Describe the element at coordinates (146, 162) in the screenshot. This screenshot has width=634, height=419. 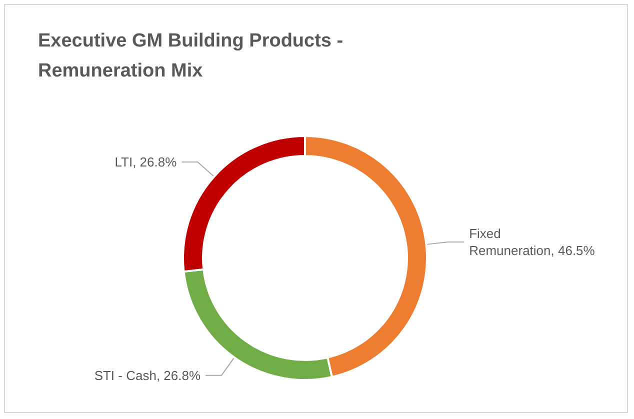
I see `slice-label: LTI, 26.8%` at that location.